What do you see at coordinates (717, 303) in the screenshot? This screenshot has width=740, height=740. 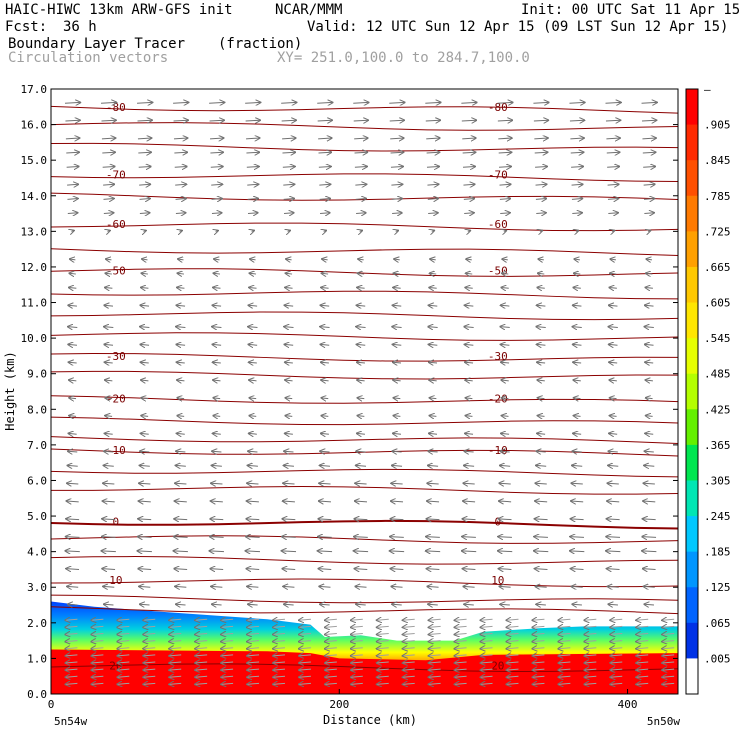 I see `colorbar-label: .605` at bounding box center [717, 303].